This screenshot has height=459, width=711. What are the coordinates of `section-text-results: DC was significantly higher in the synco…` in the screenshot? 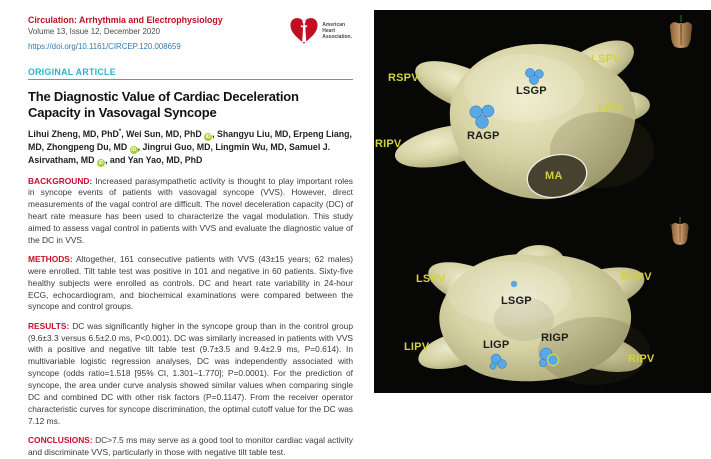 It's located at (190, 373).